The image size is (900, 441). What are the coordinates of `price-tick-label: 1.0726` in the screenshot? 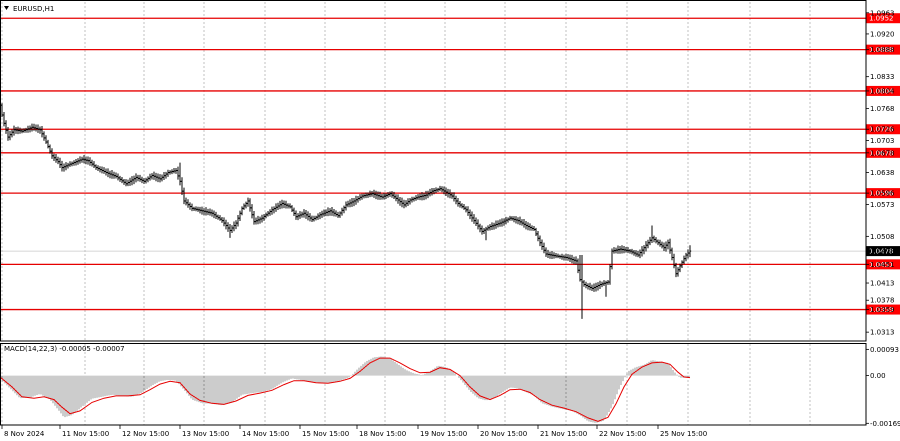 It's located at (882, 130).